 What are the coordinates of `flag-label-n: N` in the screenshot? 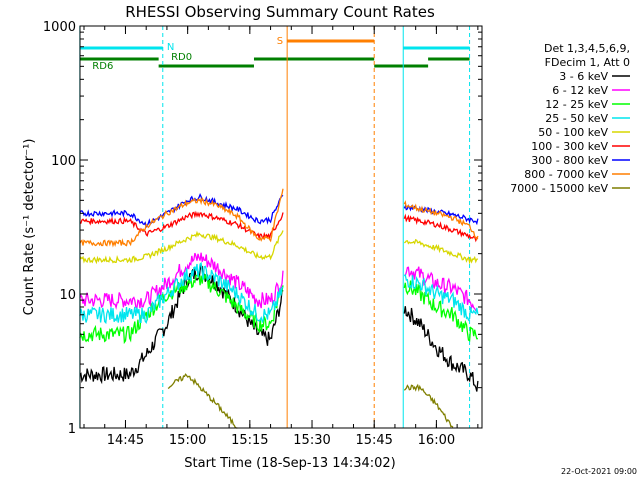 It's located at (170, 47).